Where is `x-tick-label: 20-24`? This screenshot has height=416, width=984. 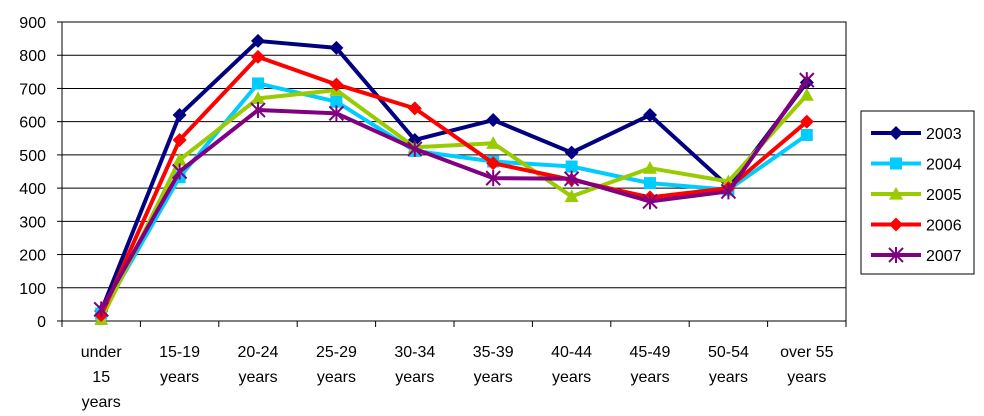 x-tick-label: 20-24 is located at coordinates (258, 352).